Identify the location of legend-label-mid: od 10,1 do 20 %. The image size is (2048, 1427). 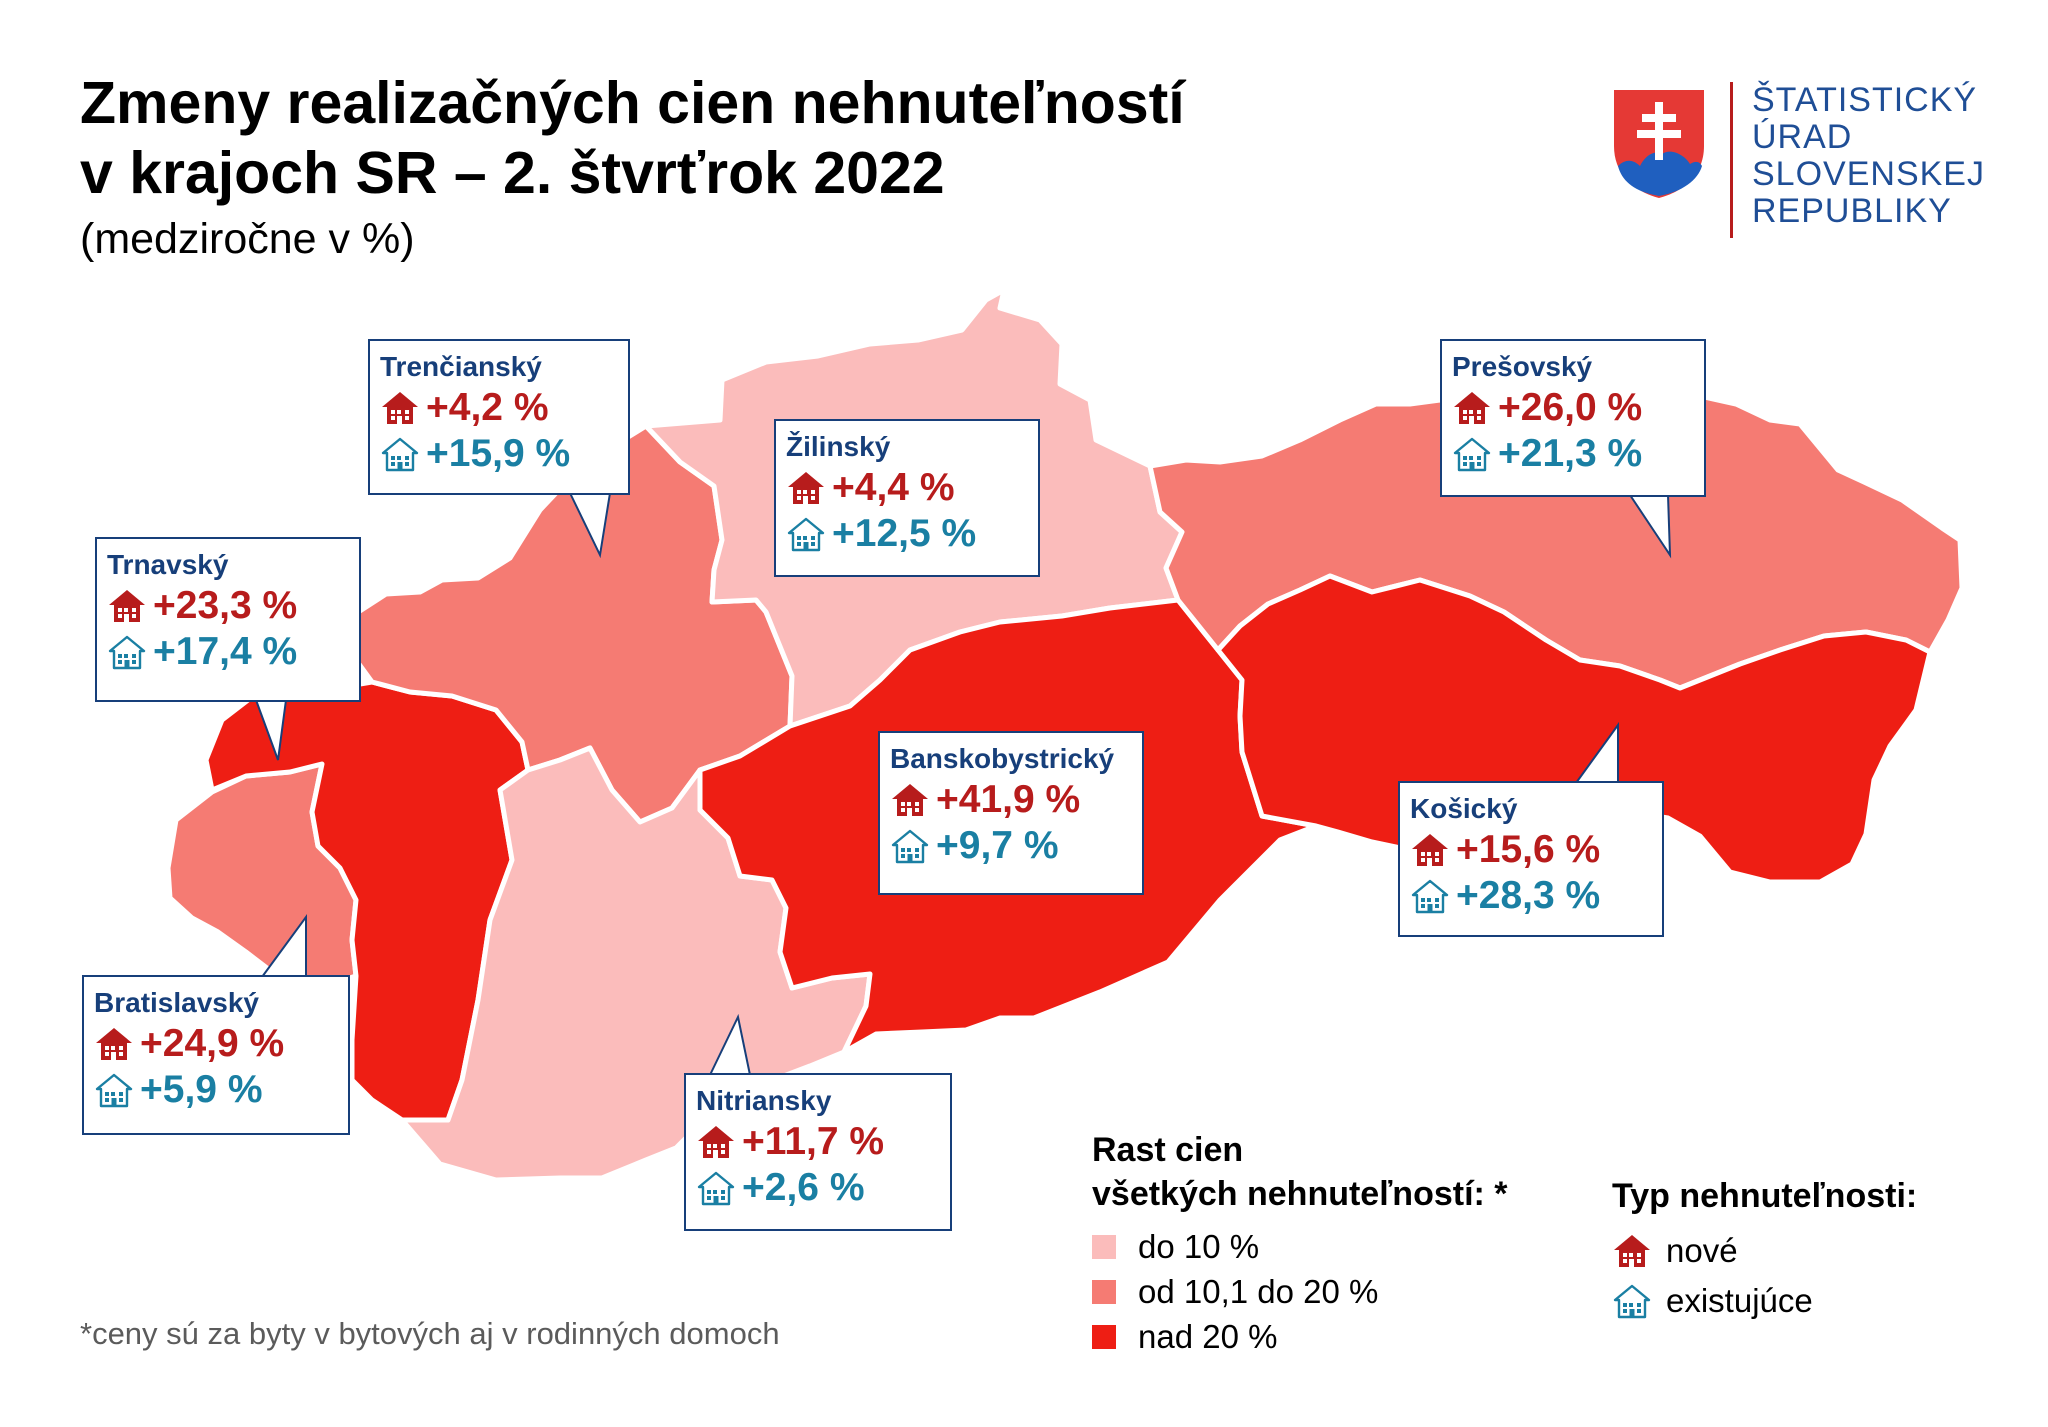
(1258, 1291).